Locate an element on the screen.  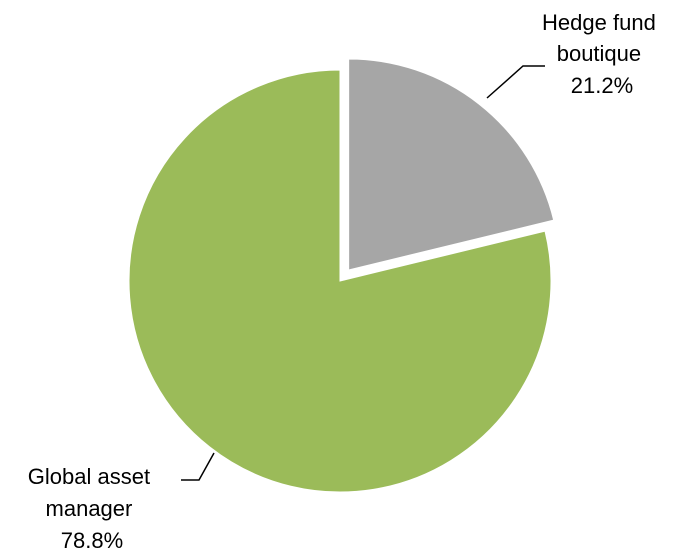
slice-label-hedge-fund: Hedge fund boutique 21.2% is located at coordinates (602, 54).